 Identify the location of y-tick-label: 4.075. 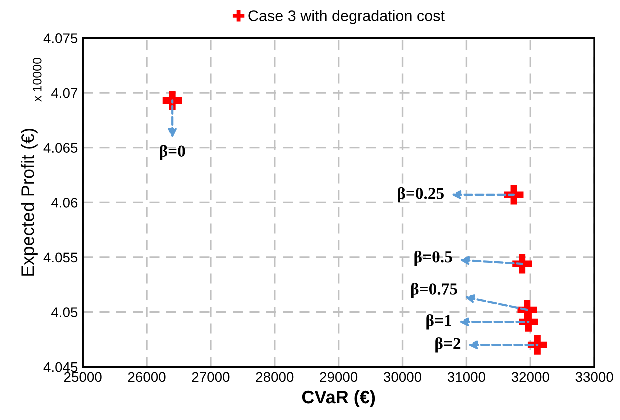
(61, 39).